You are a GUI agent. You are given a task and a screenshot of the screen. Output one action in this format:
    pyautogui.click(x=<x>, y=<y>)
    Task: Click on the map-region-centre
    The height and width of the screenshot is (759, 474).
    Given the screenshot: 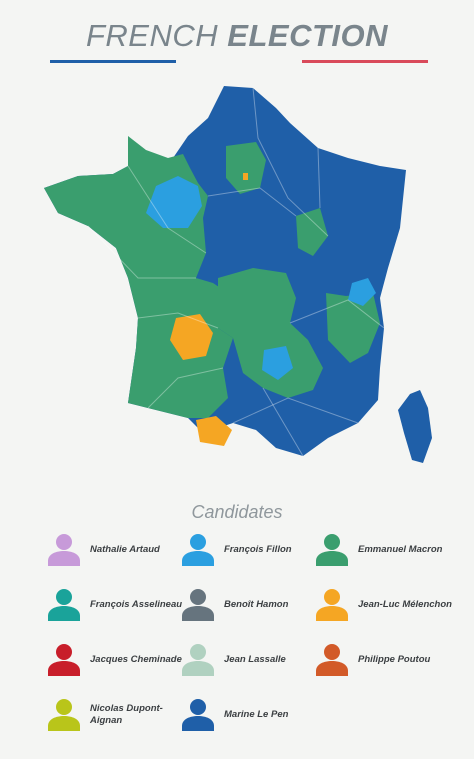 What is the action you would take?
    pyautogui.click(x=270, y=333)
    